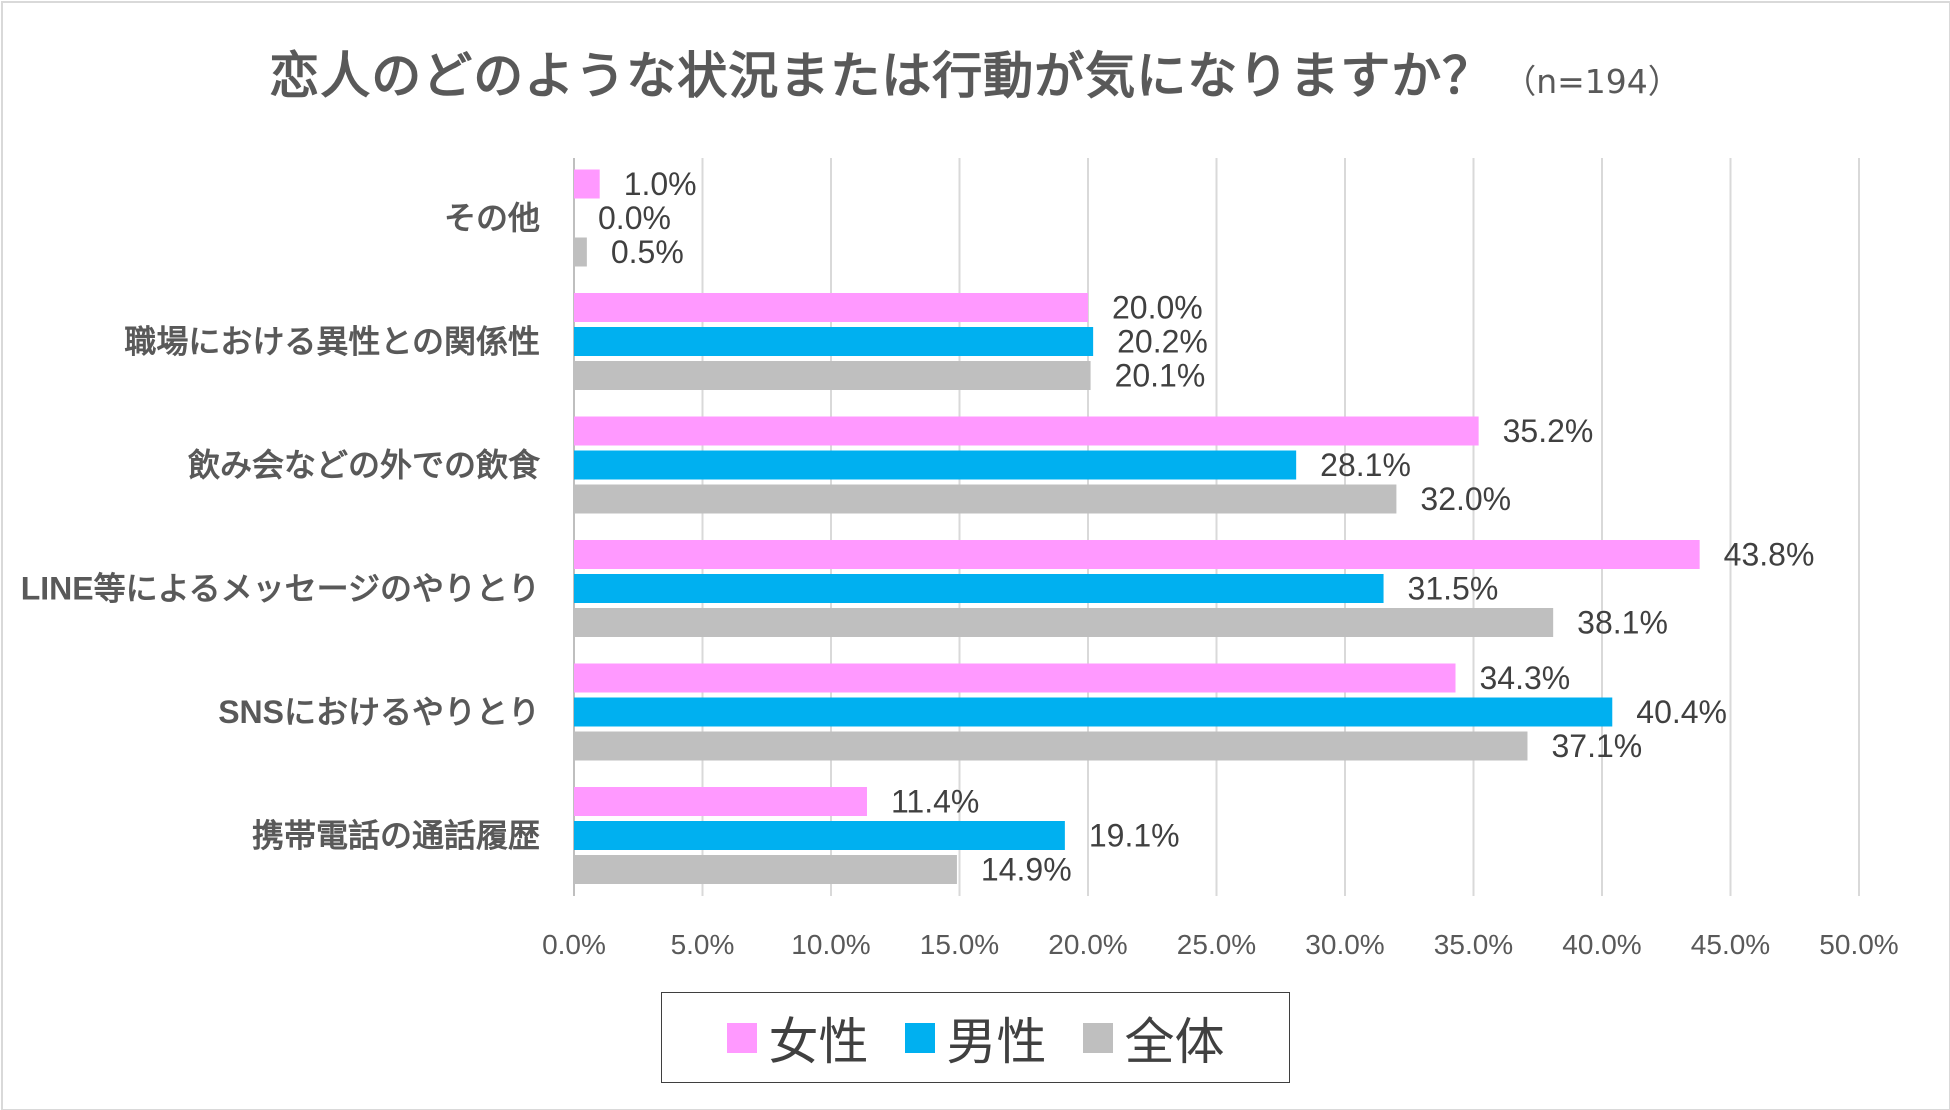 This screenshot has height=1110, width=1950. What do you see at coordinates (280, 589) in the screenshot?
I see `category-label: LINE等によるメッセージのやりとり` at bounding box center [280, 589].